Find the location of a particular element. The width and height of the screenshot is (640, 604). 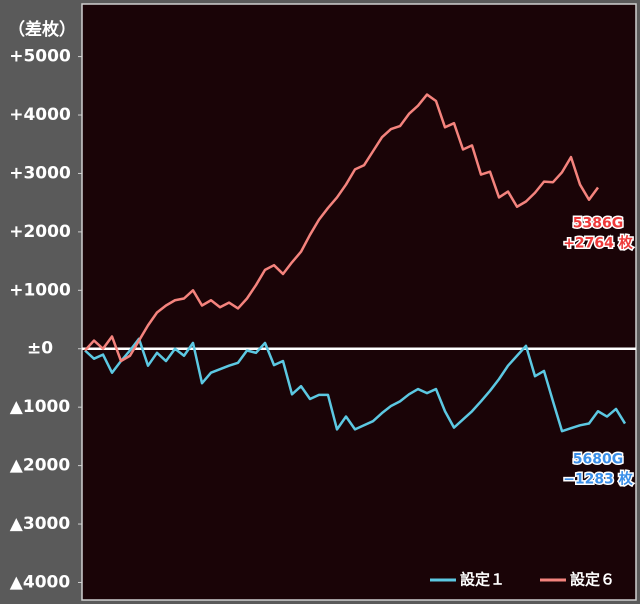

annotation: −1283 枚 is located at coordinates (598, 479).